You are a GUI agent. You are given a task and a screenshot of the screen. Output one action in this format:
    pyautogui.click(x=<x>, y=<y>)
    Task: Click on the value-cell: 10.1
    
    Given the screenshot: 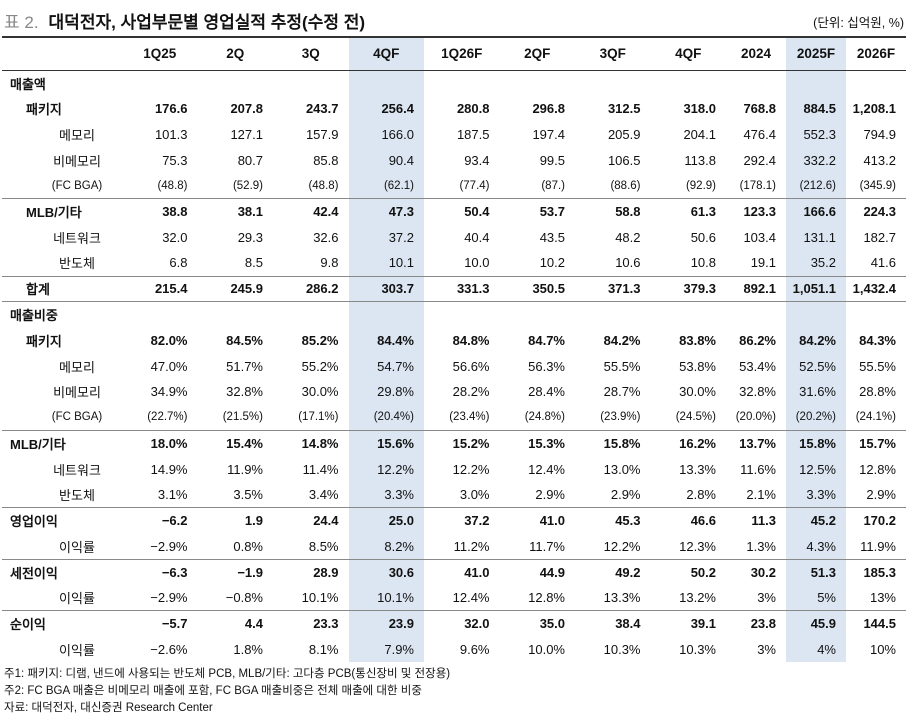 What is the action you would take?
    pyautogui.click(x=386, y=263)
    